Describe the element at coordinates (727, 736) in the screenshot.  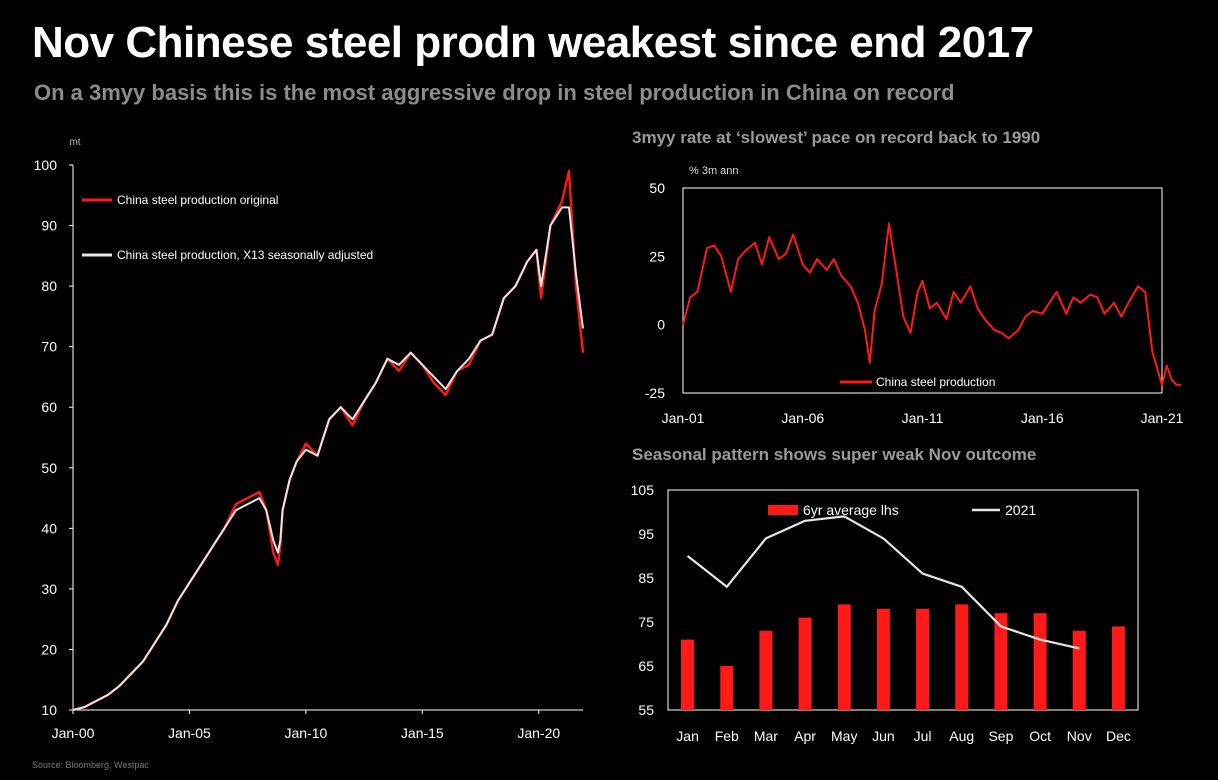
I see `chart3-x-tick-label: Feb` at that location.